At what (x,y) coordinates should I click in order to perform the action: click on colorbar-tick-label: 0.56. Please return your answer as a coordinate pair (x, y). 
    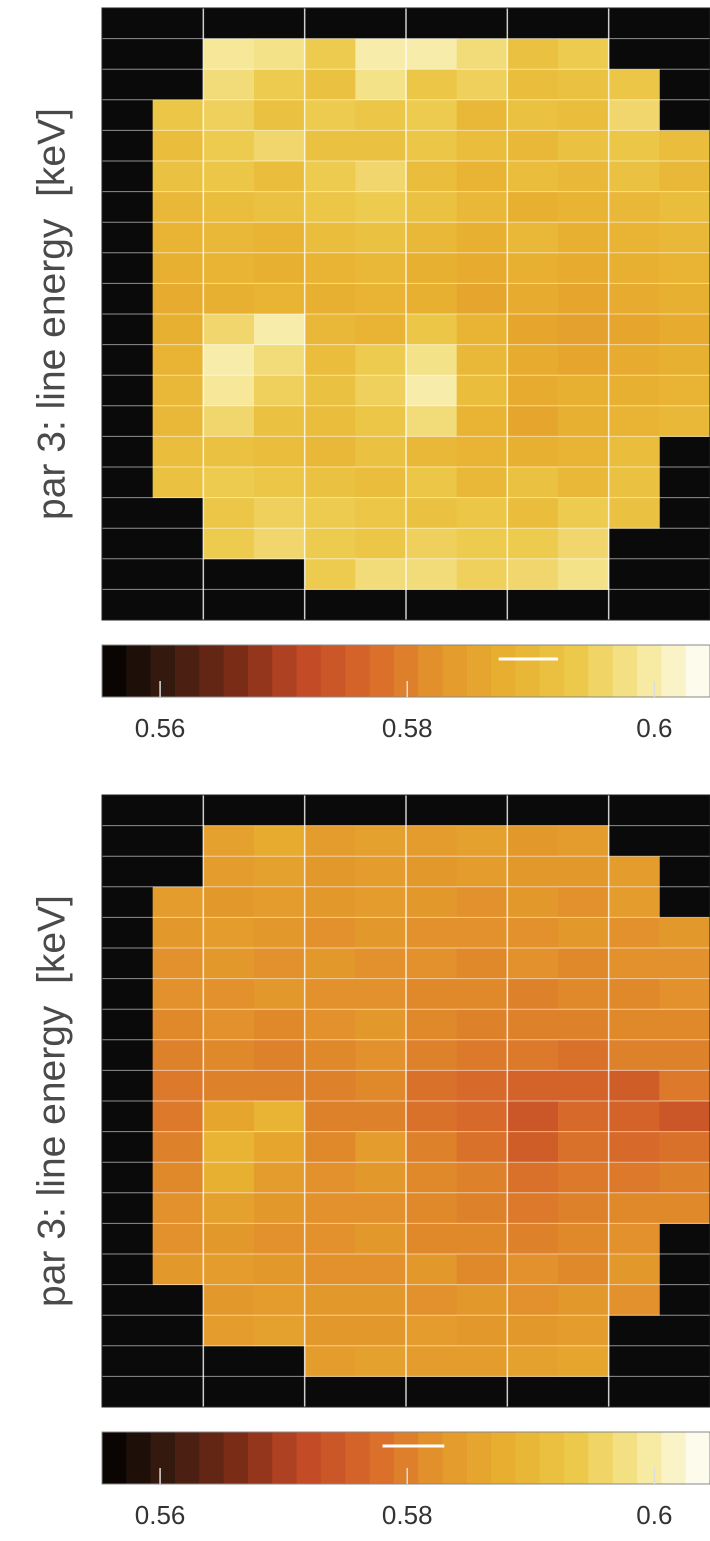
    Looking at the image, I should click on (160, 1515).